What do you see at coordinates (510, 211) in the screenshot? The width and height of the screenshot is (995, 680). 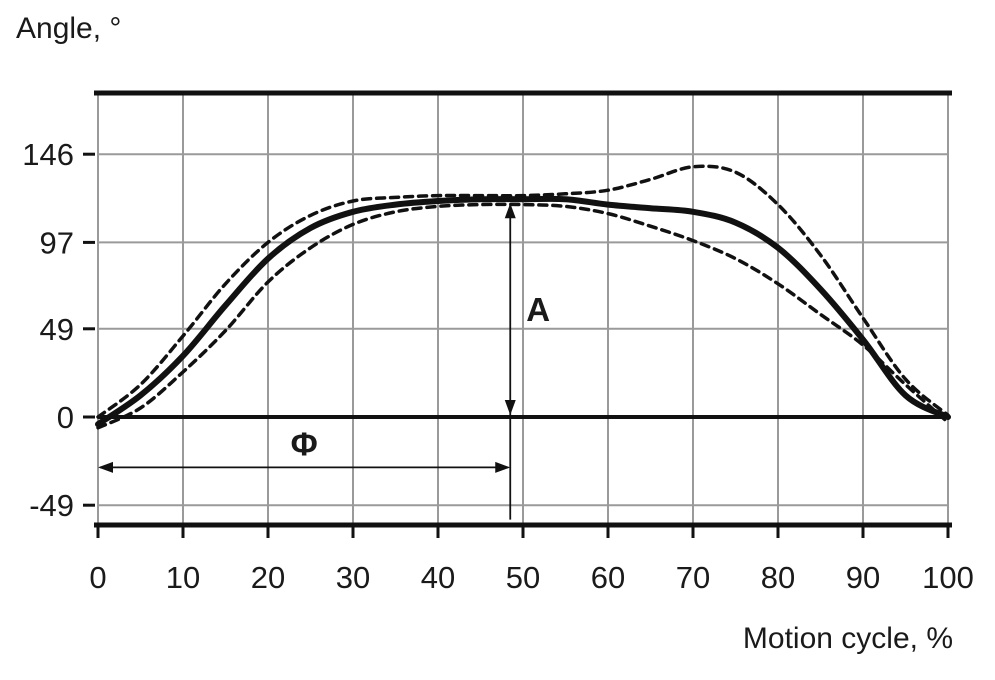 I see `arrow-head-up-icon` at bounding box center [510, 211].